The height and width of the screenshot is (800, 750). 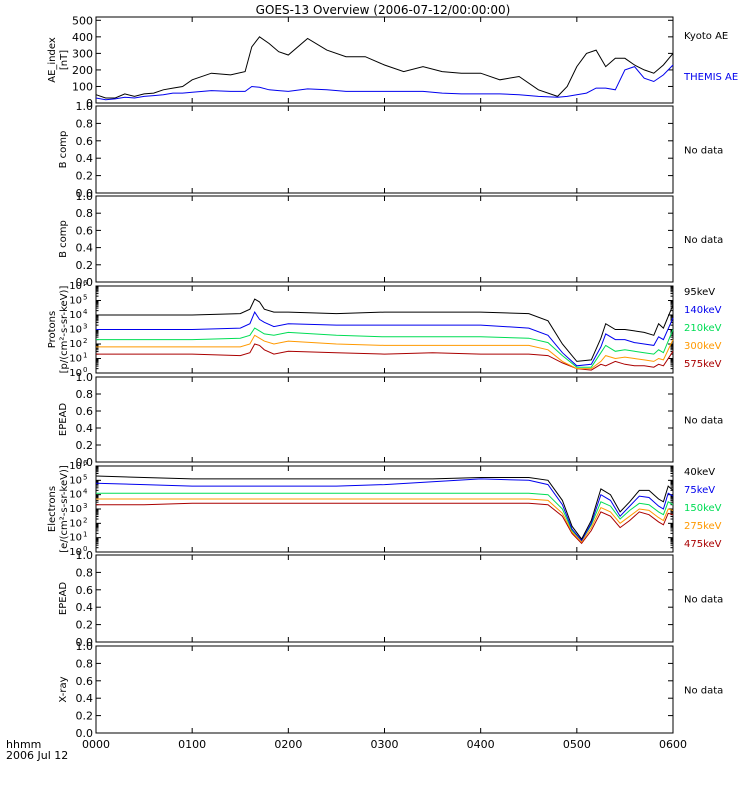 I want to click on legend-140kev: 140keV, so click(x=703, y=310).